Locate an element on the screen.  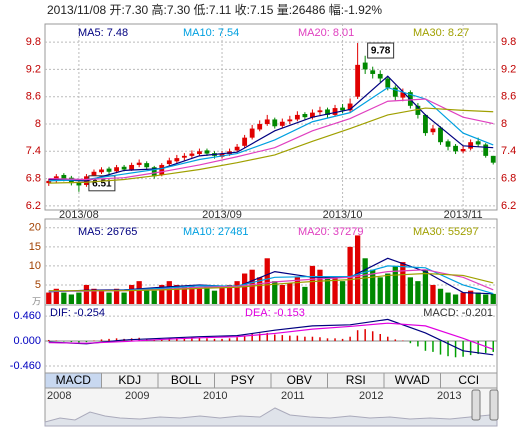
tab-label: RSI is located at coordinates (356, 380).